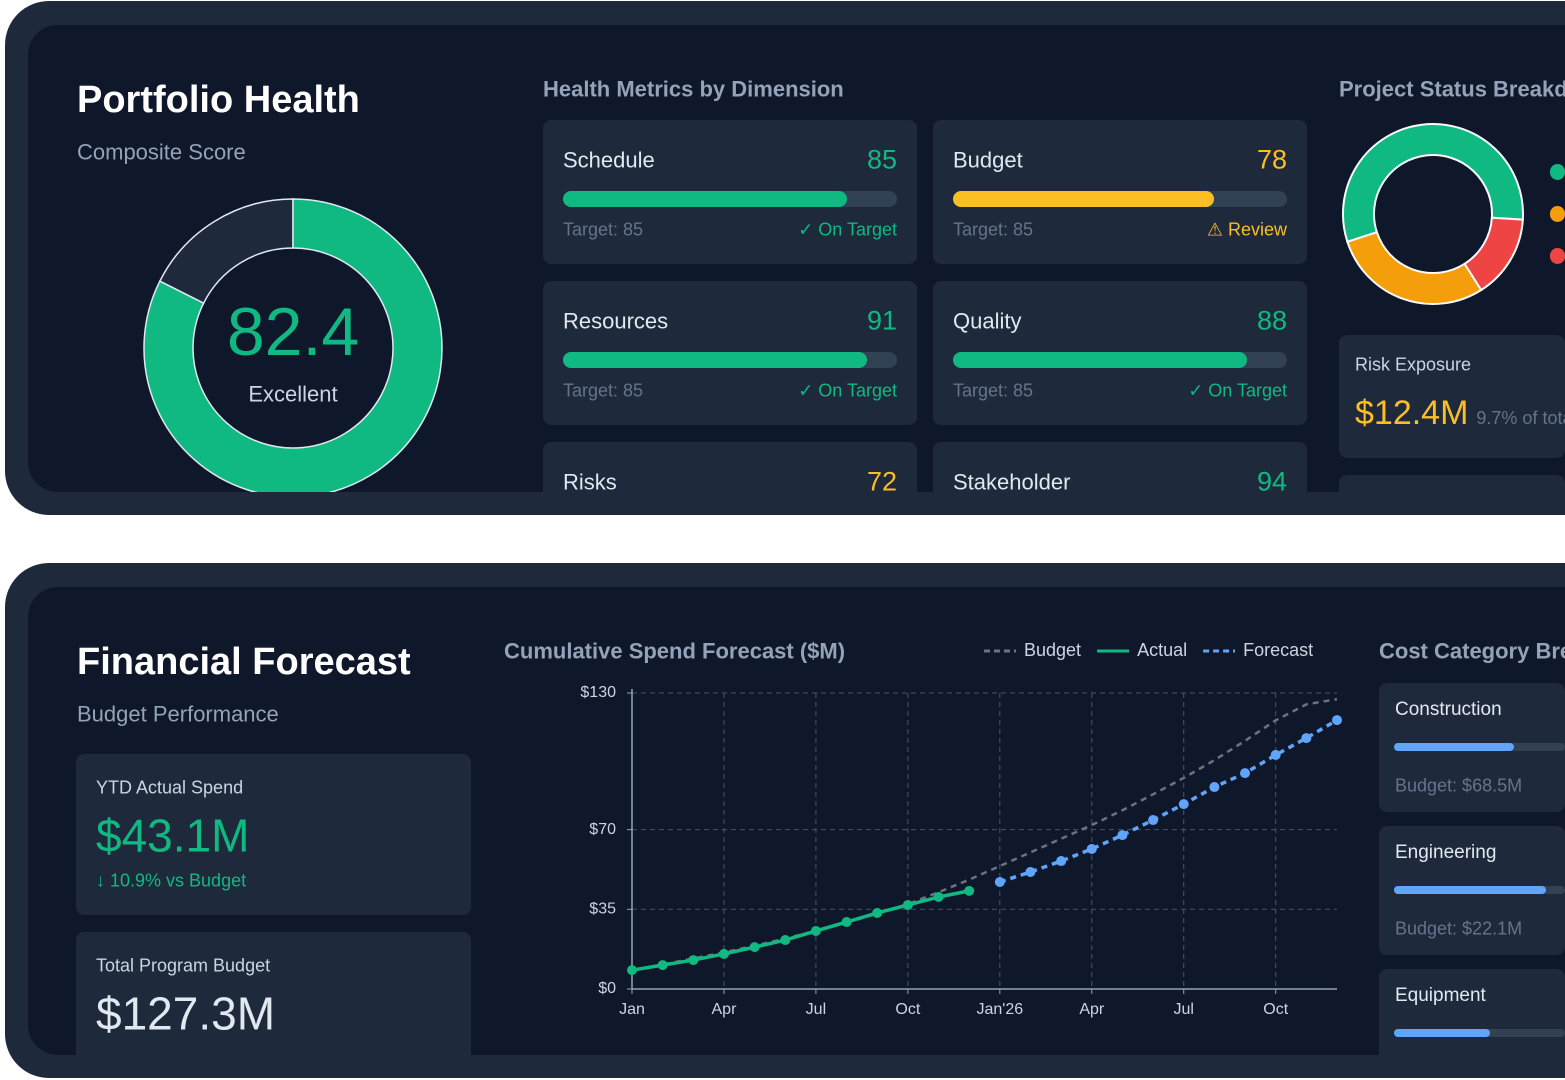  Describe the element at coordinates (293, 331) in the screenshot. I see `score-value: 82.4` at that location.